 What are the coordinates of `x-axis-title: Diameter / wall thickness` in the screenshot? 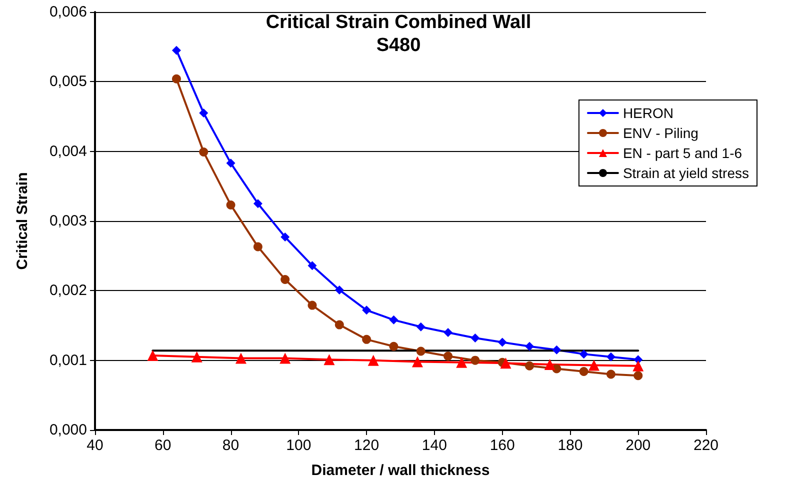 It's located at (400, 470).